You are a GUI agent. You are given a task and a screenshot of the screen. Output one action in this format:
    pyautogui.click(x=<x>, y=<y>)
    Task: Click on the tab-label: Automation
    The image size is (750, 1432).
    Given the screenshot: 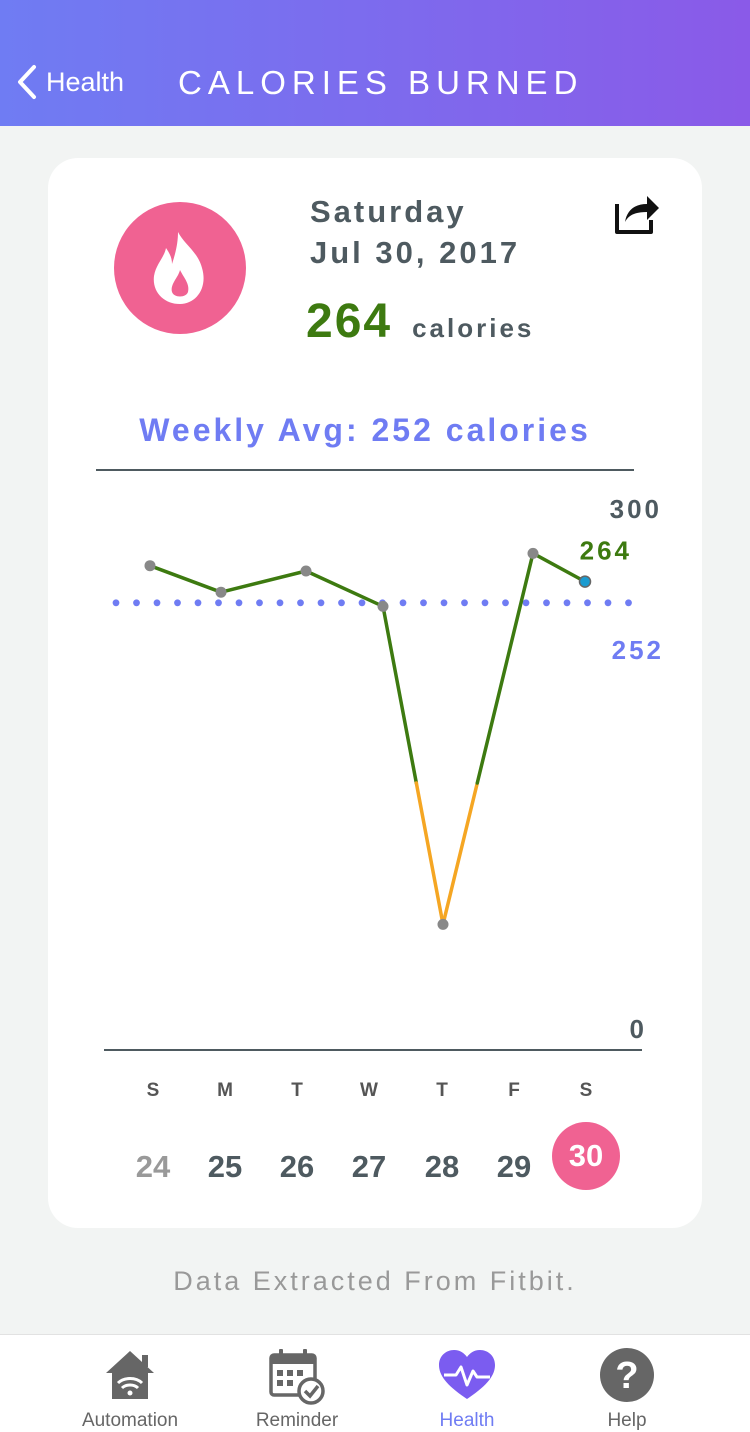 What is the action you would take?
    pyautogui.click(x=130, y=1420)
    